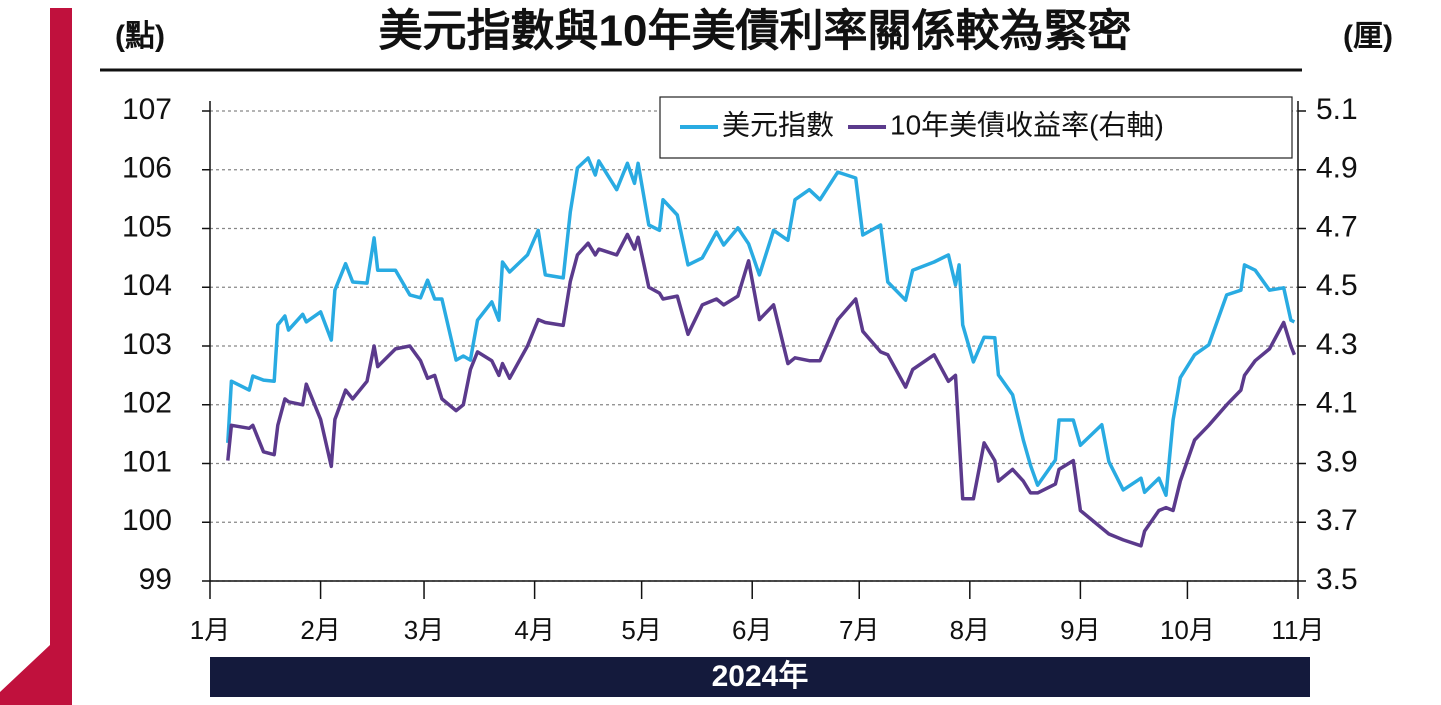  Describe the element at coordinates (1298, 630) in the screenshot. I see `x-tick-label: 11月` at that location.